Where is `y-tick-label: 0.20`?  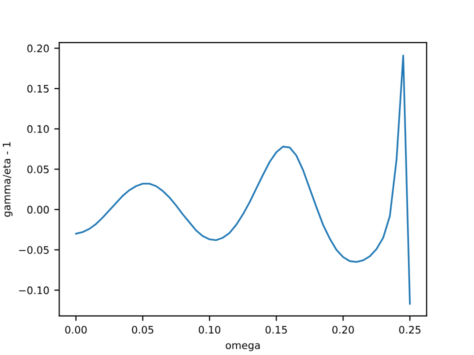
y-tick-label: 0.20 is located at coordinates (38, 48).